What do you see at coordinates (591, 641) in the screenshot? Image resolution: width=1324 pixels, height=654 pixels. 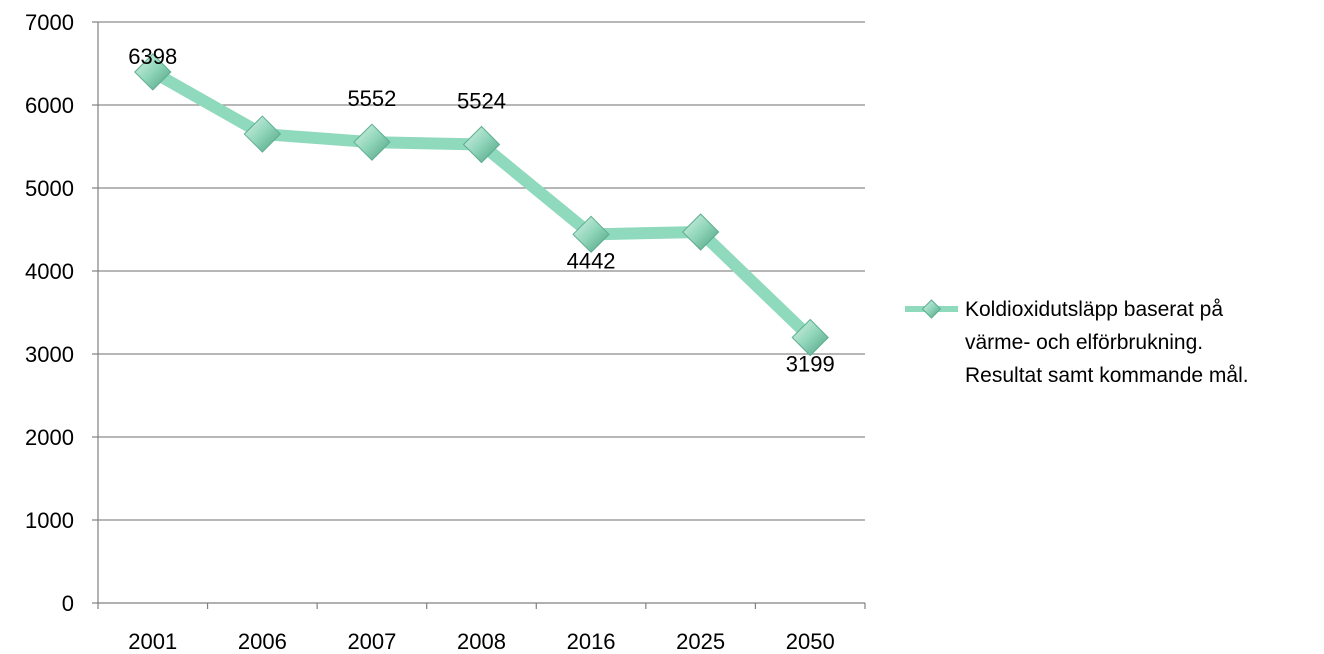 I see `x-tick-label: 2016` at bounding box center [591, 641].